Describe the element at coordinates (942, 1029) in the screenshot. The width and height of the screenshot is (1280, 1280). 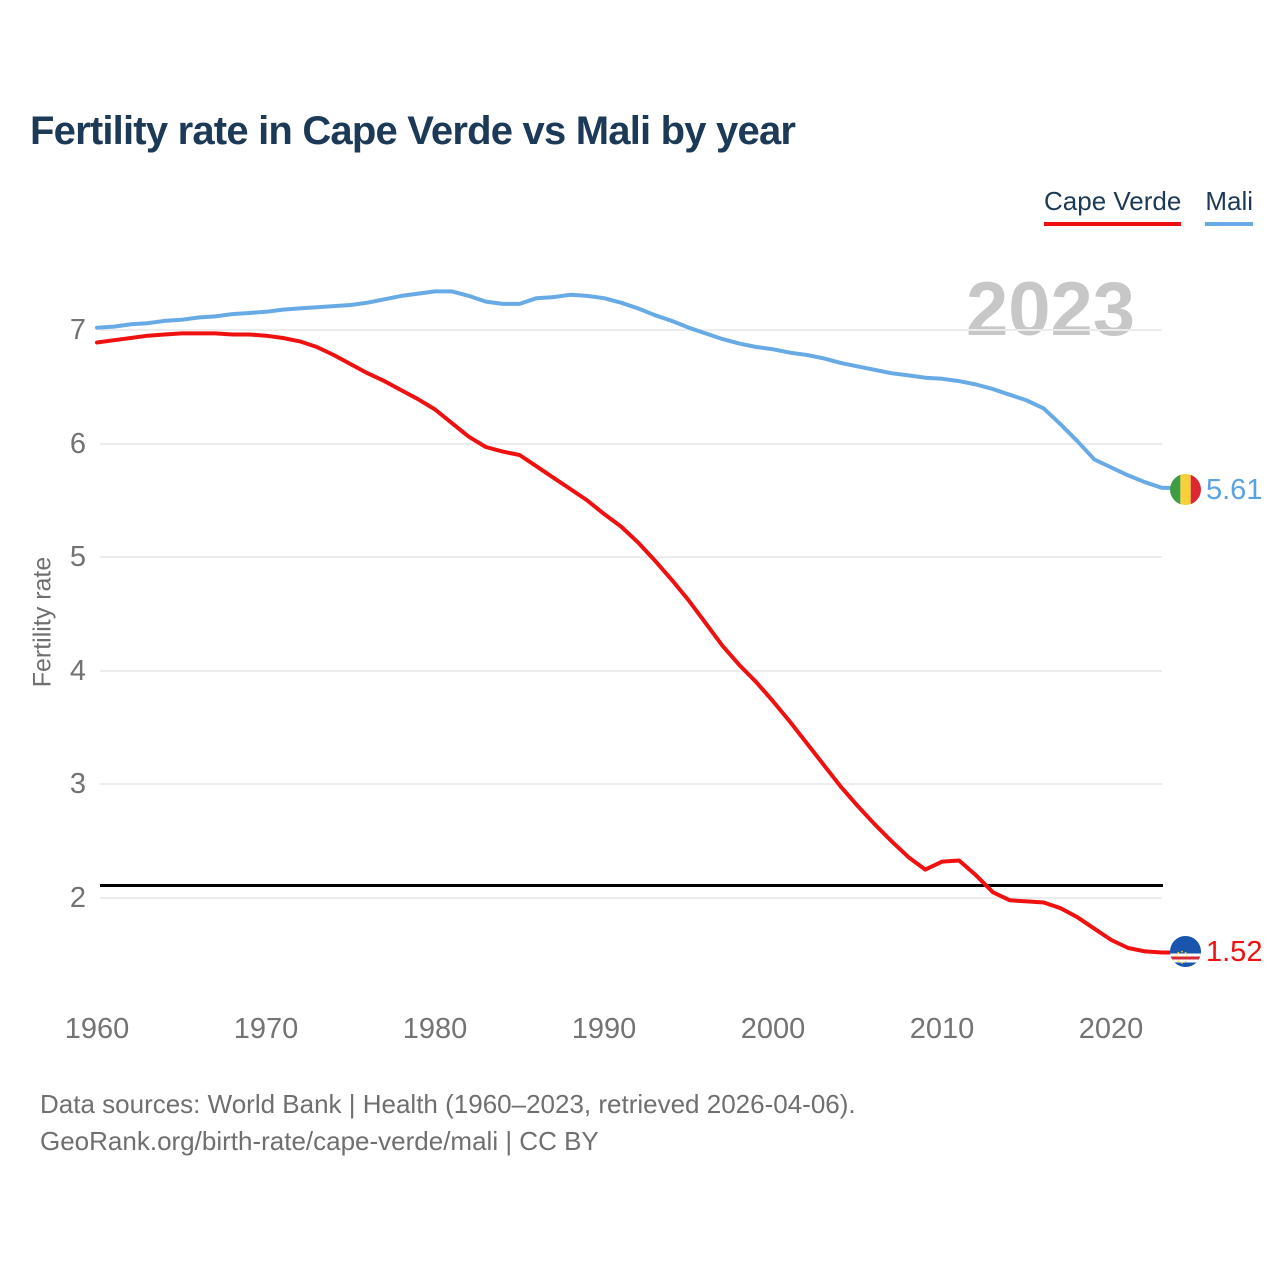
I see `x-tick: 2010` at that location.